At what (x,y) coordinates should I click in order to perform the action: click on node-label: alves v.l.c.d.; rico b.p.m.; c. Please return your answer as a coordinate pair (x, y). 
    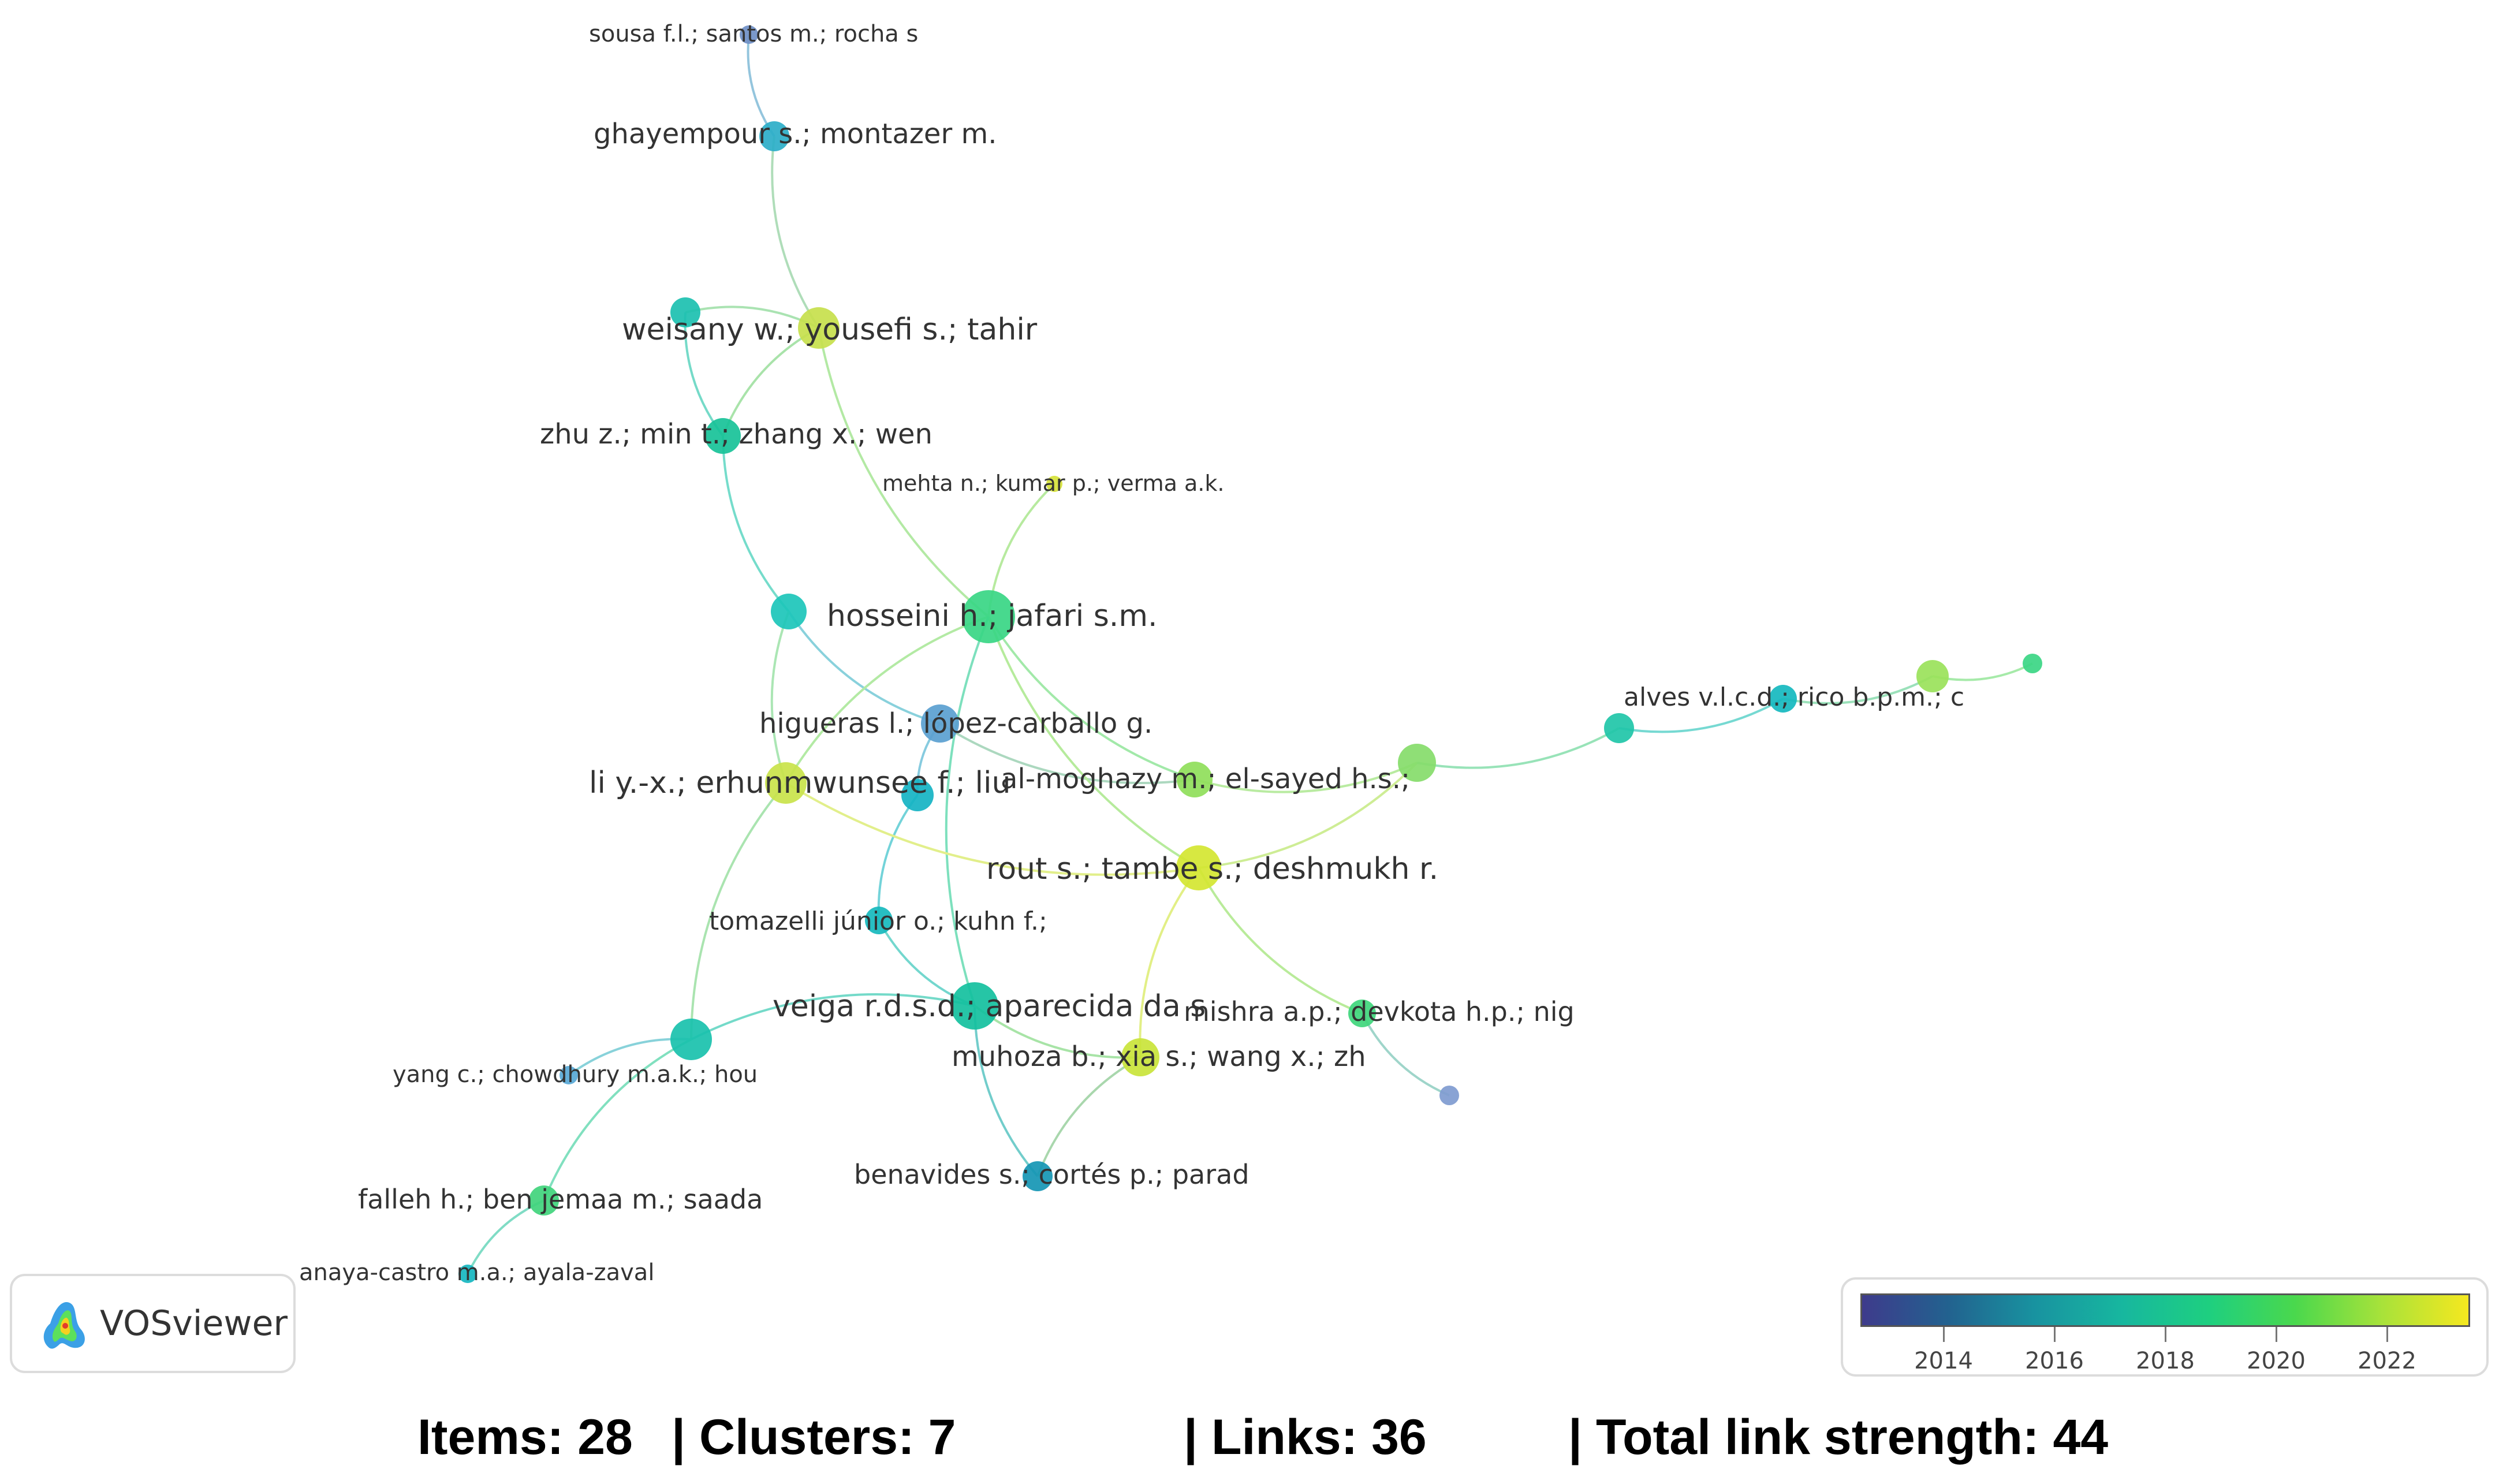
    Looking at the image, I should click on (1794, 697).